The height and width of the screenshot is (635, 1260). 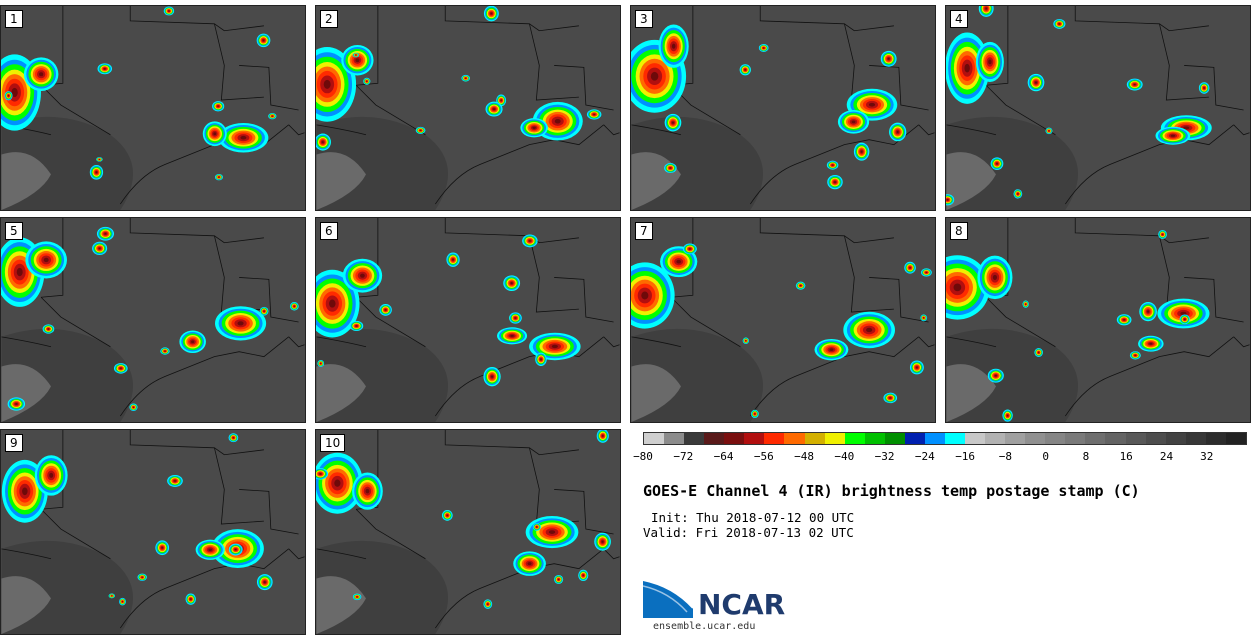 What do you see at coordinates (965, 456) in the screenshot?
I see `colorbar-tick-label: −16` at bounding box center [965, 456].